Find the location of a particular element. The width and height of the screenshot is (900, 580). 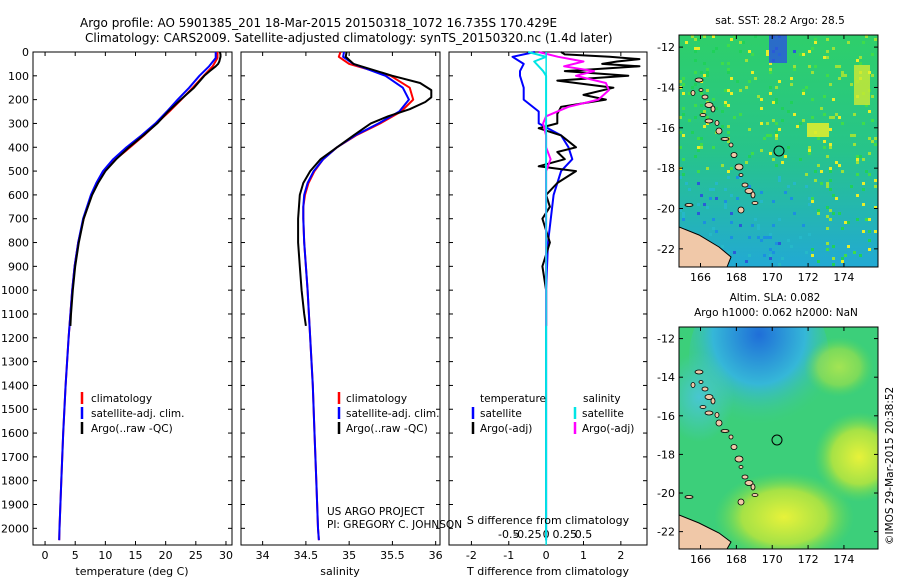

x-tick-label: 0 is located at coordinates (45, 555).